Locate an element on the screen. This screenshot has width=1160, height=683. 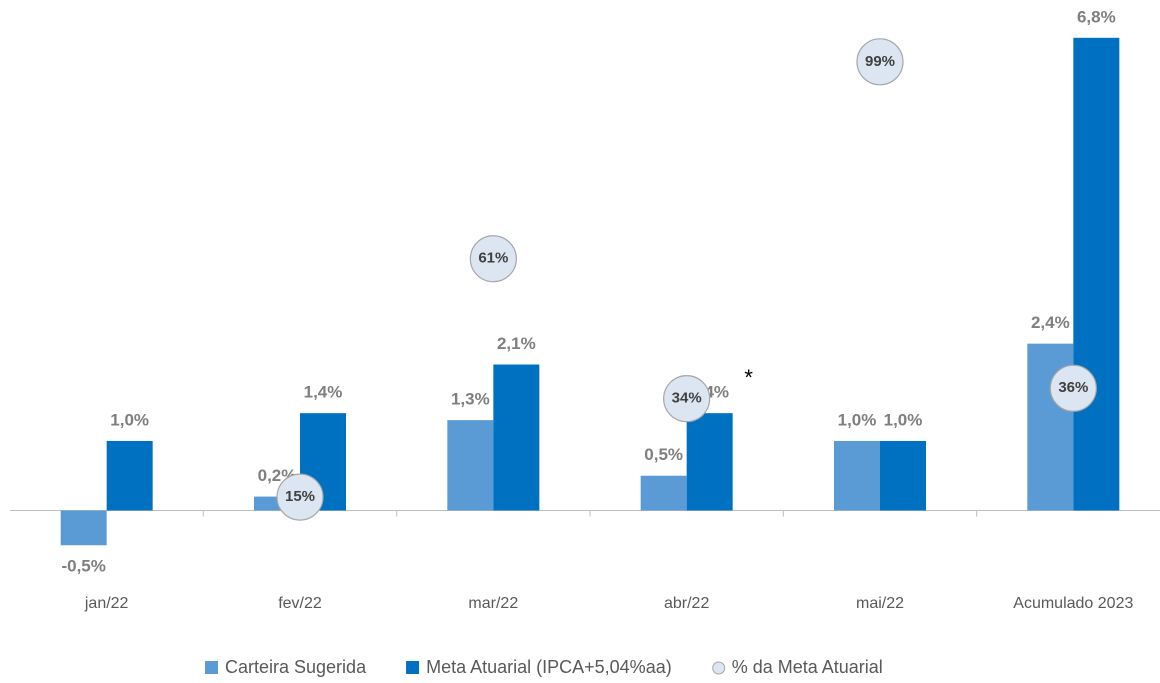
legend-label: Meta Atuarial (IPCA+5,04%aa) is located at coordinates (549, 667).